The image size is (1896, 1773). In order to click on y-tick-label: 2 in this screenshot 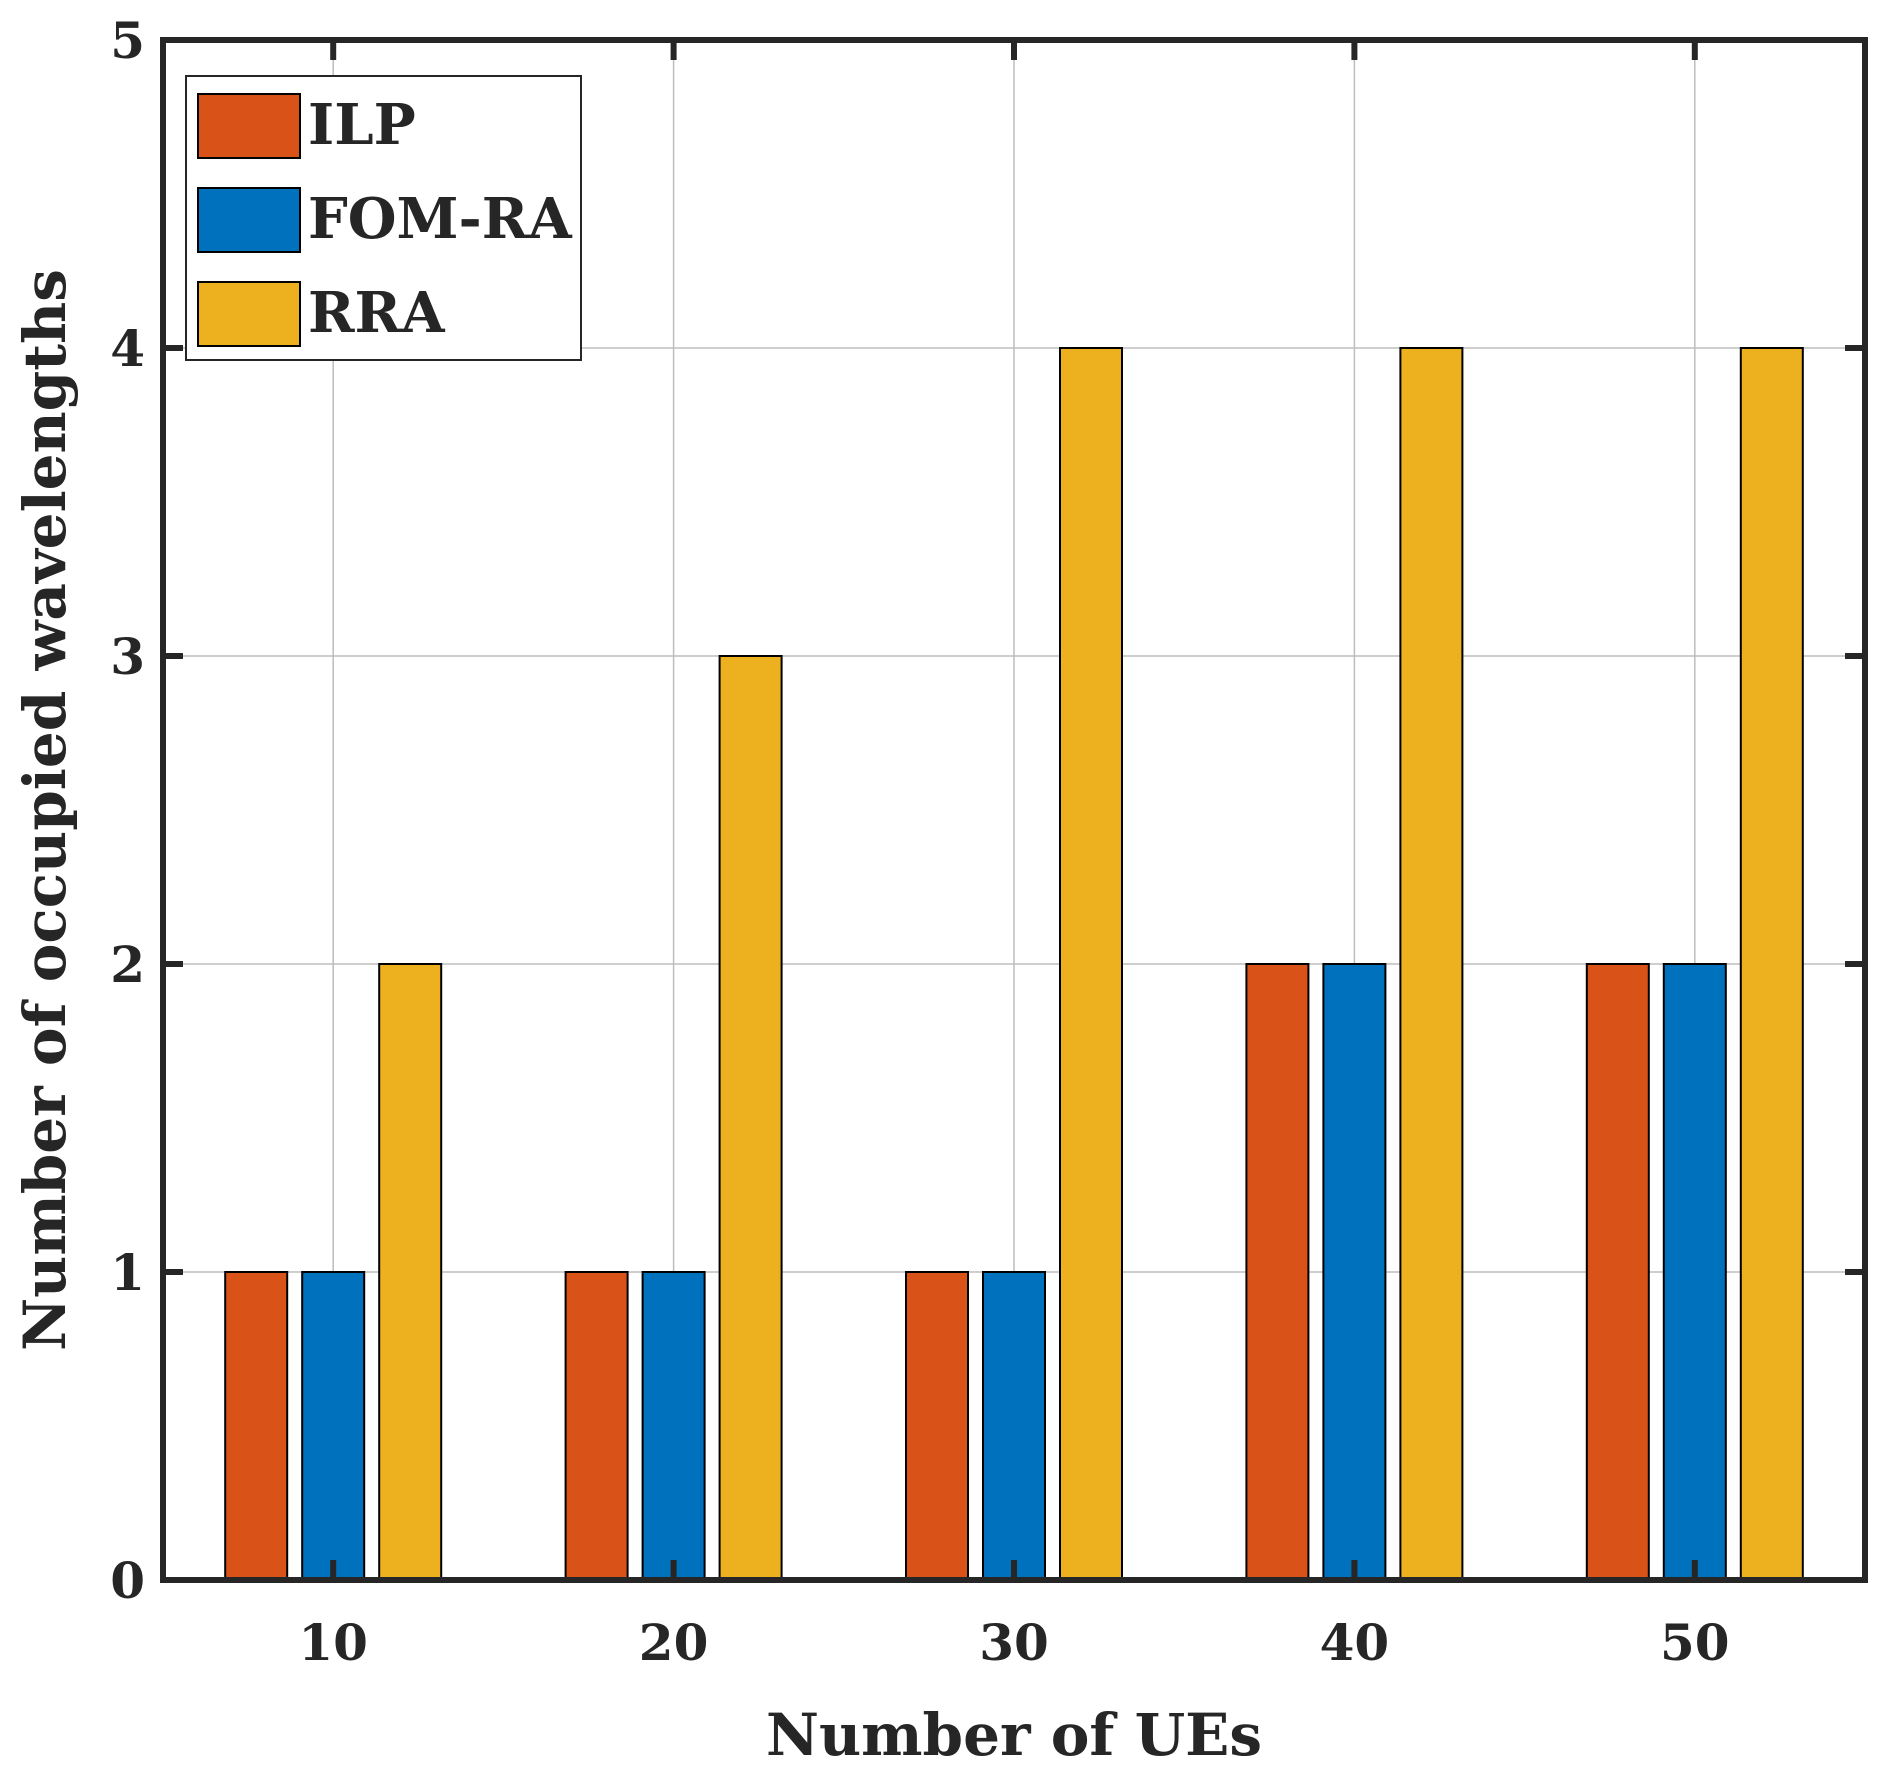, I will do `click(127, 964)`.